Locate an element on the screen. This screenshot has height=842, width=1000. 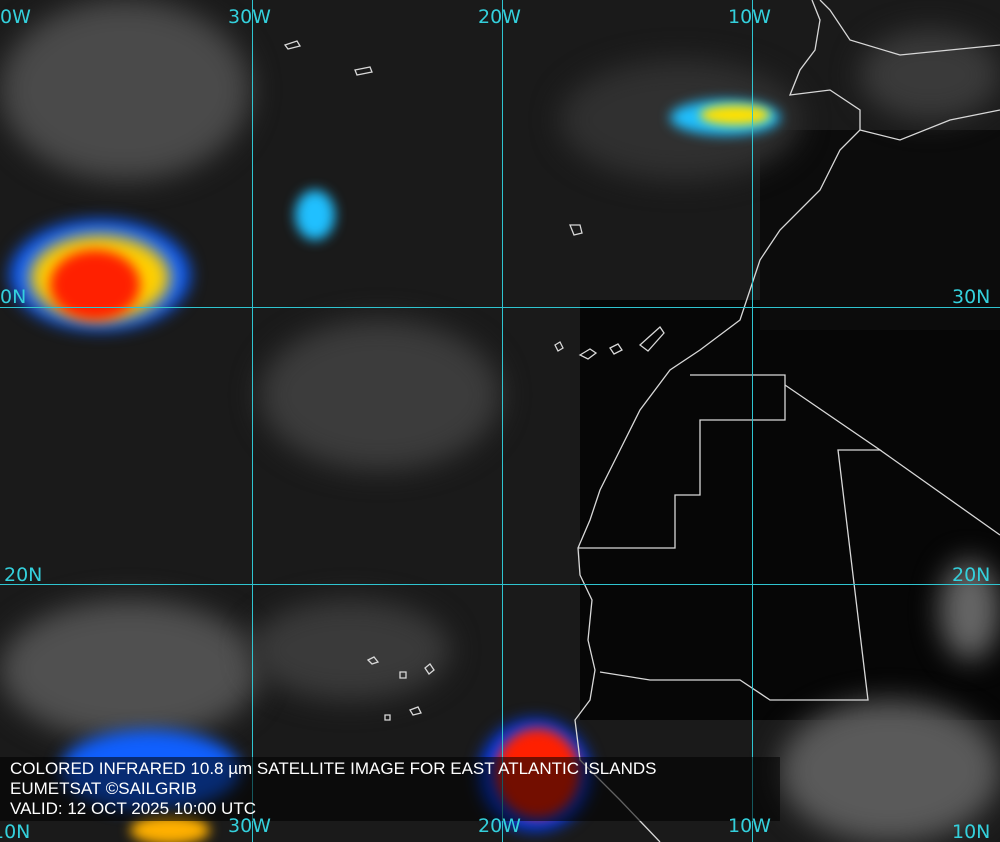
meridian-20w is located at coordinates (502, 421).